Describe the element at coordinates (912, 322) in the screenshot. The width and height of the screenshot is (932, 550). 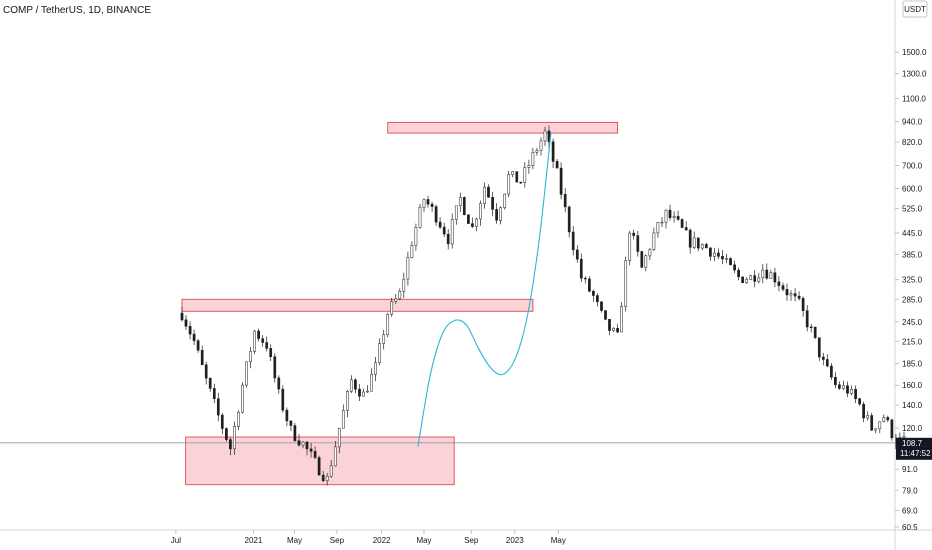
I see `price-tick-label: 245.0` at that location.